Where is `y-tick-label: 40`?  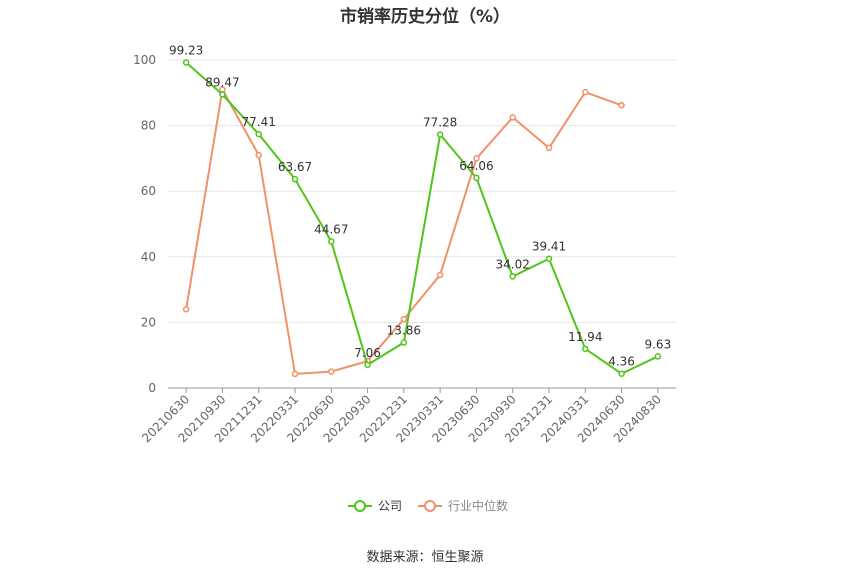
y-tick-label: 40 is located at coordinates (148, 257).